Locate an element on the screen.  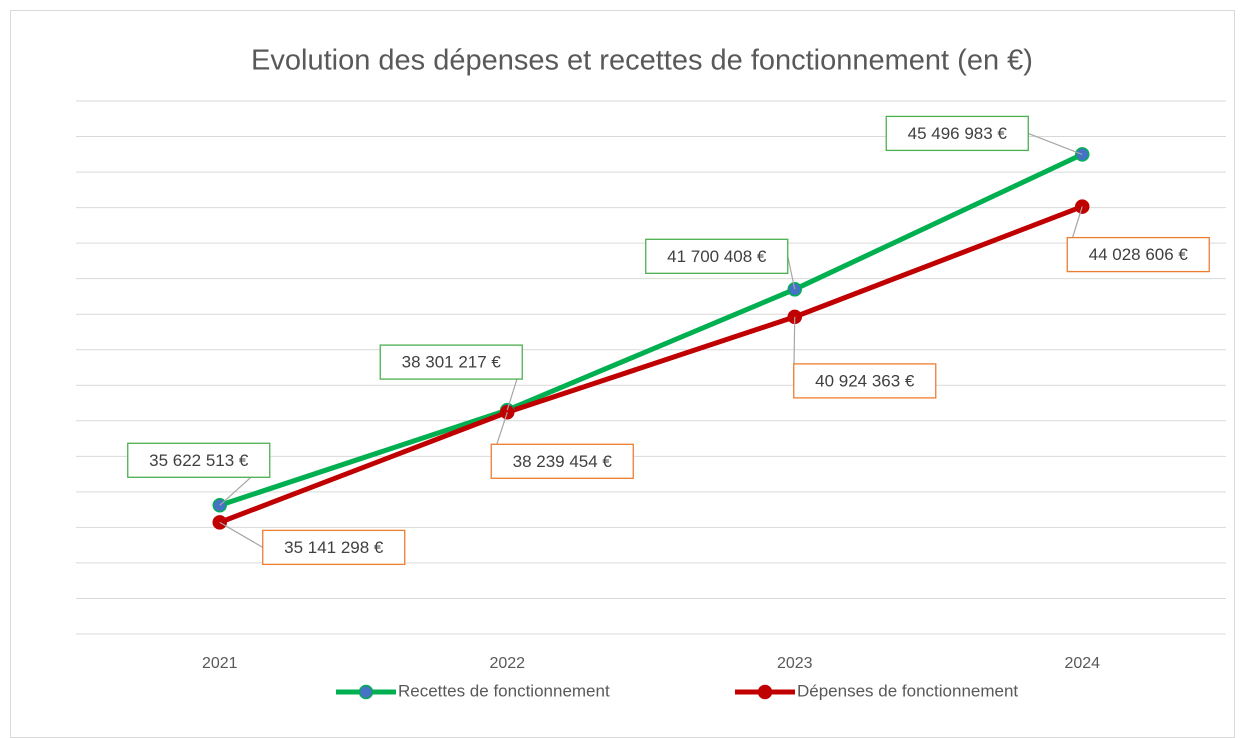
x-tick-label: 2024 is located at coordinates (1082, 663).